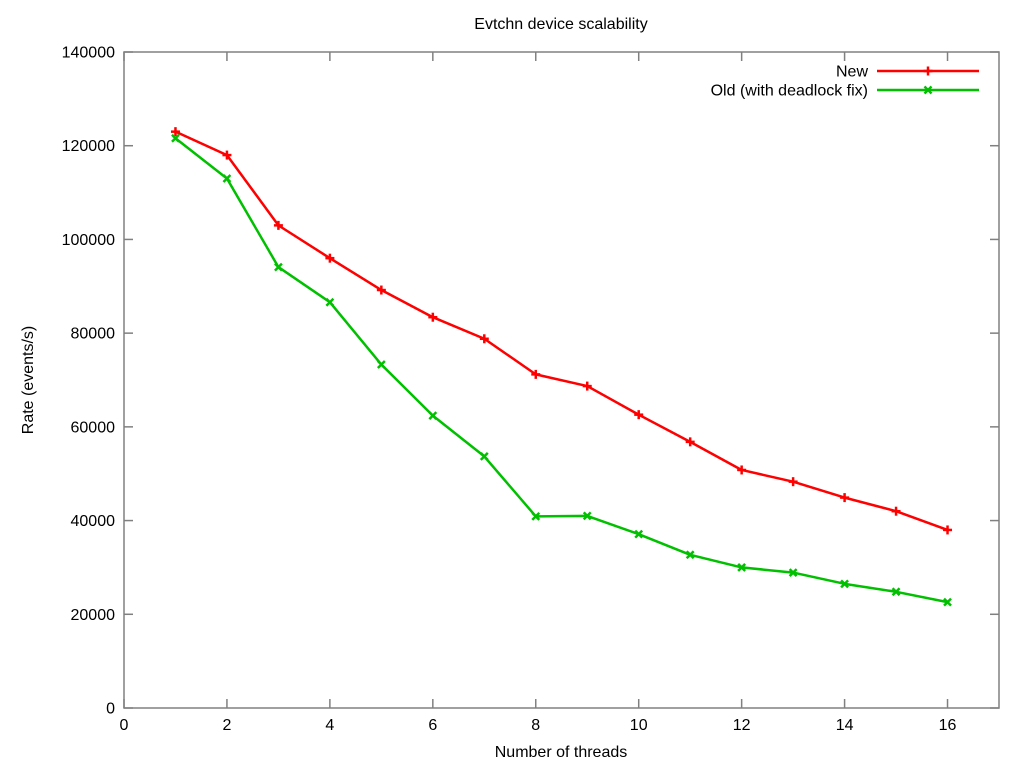  What do you see at coordinates (88, 53) in the screenshot?
I see `y-tick-label: 140000` at bounding box center [88, 53].